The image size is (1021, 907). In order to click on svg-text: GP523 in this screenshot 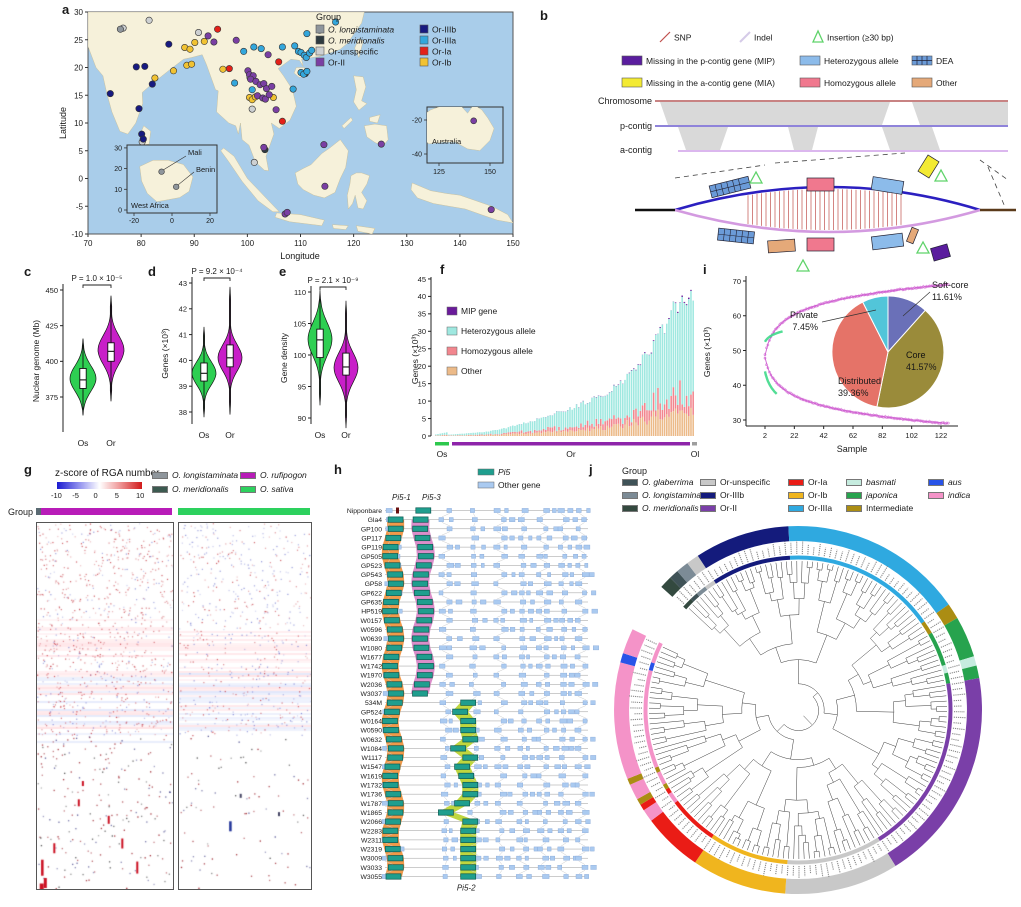, I will do `click(371, 566)`.